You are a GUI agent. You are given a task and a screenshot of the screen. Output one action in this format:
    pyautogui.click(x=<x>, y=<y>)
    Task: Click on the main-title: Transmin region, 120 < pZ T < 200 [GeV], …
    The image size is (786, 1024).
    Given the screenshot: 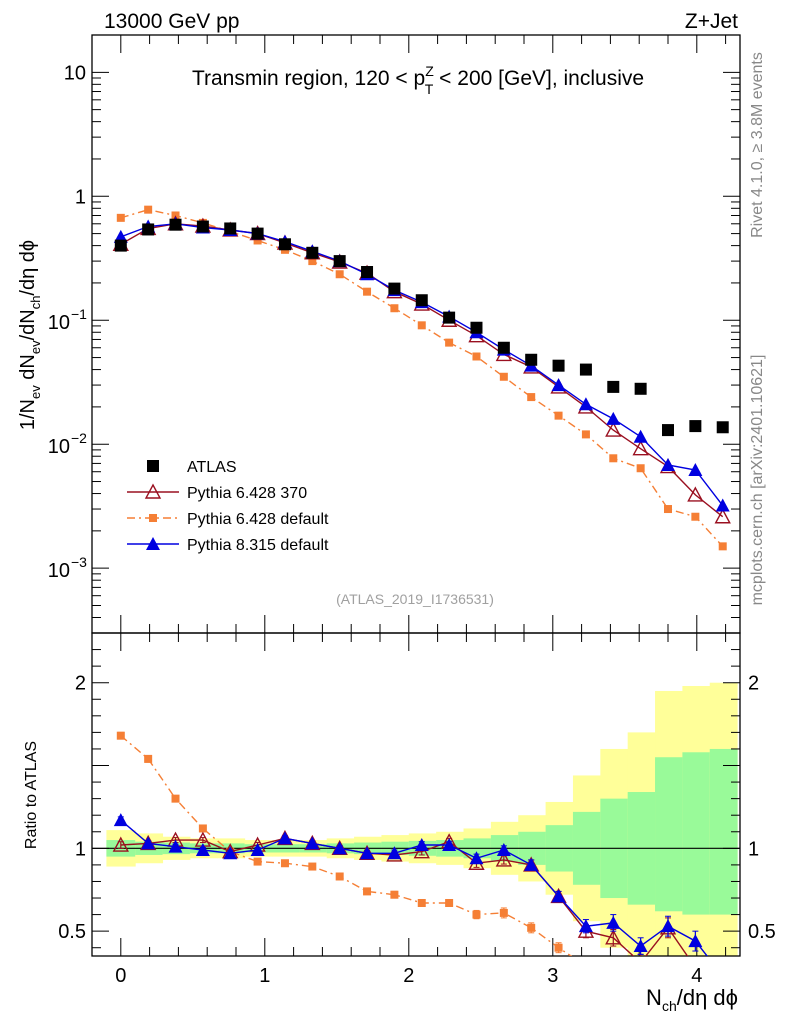 What is the action you would take?
    pyautogui.click(x=418, y=80)
    